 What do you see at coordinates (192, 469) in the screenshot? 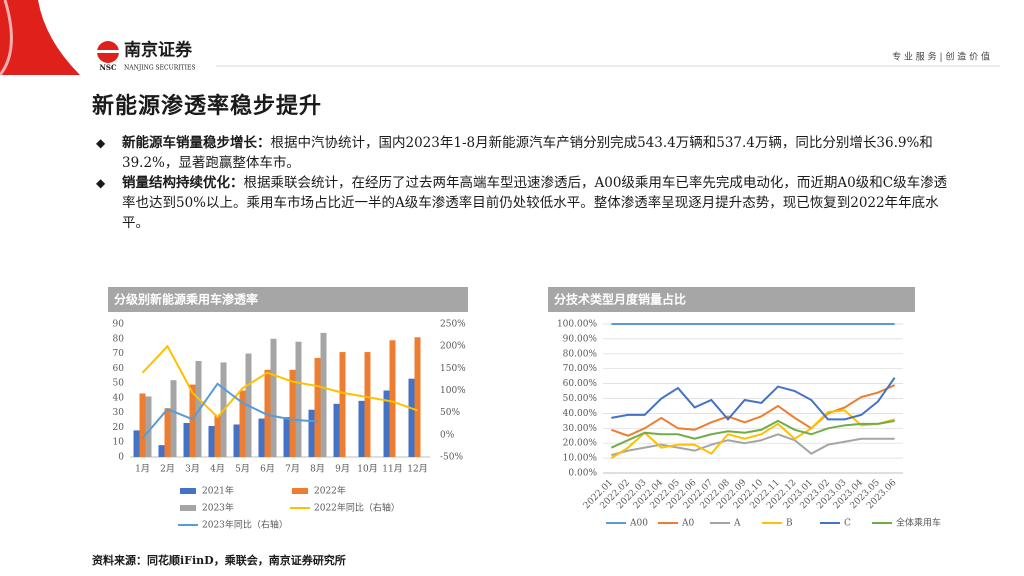
I see `x-tick-label: 3月` at bounding box center [192, 469].